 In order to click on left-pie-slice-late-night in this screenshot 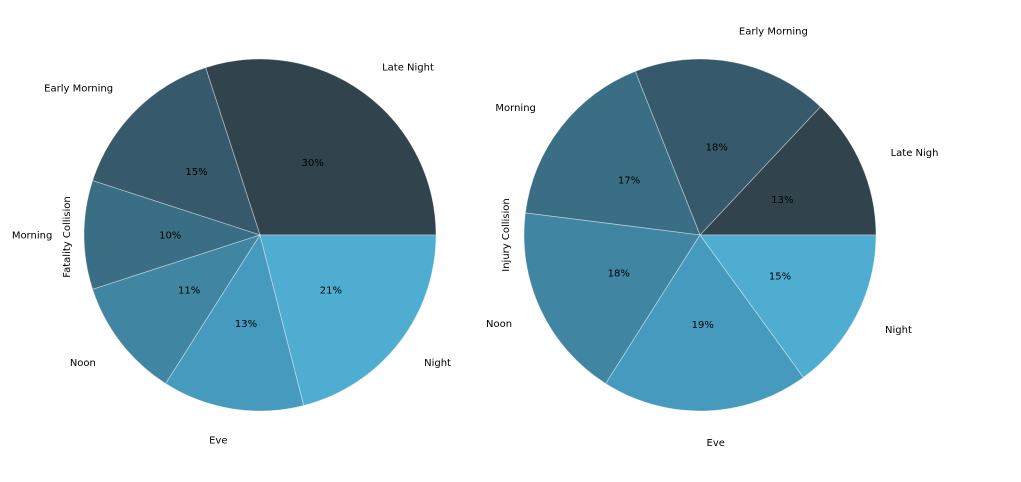, I will do `click(321, 147)`.